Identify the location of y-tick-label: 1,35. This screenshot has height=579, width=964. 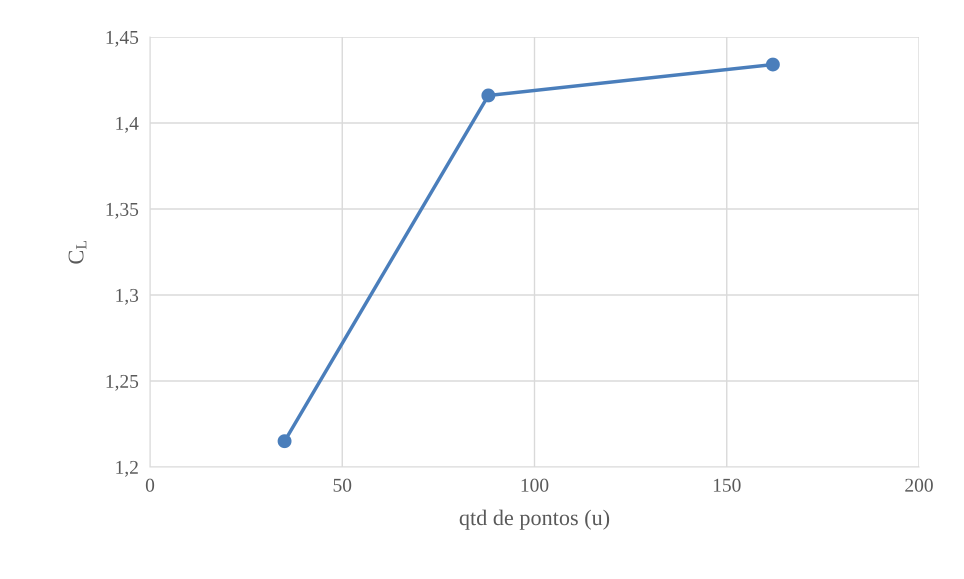
(122, 210).